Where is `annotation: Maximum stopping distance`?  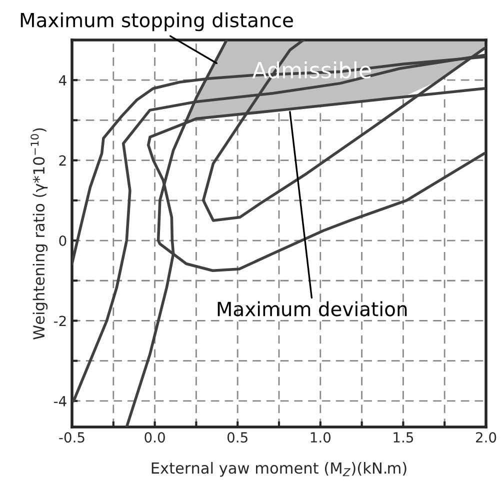 annotation: Maximum stopping distance is located at coordinates (156, 22).